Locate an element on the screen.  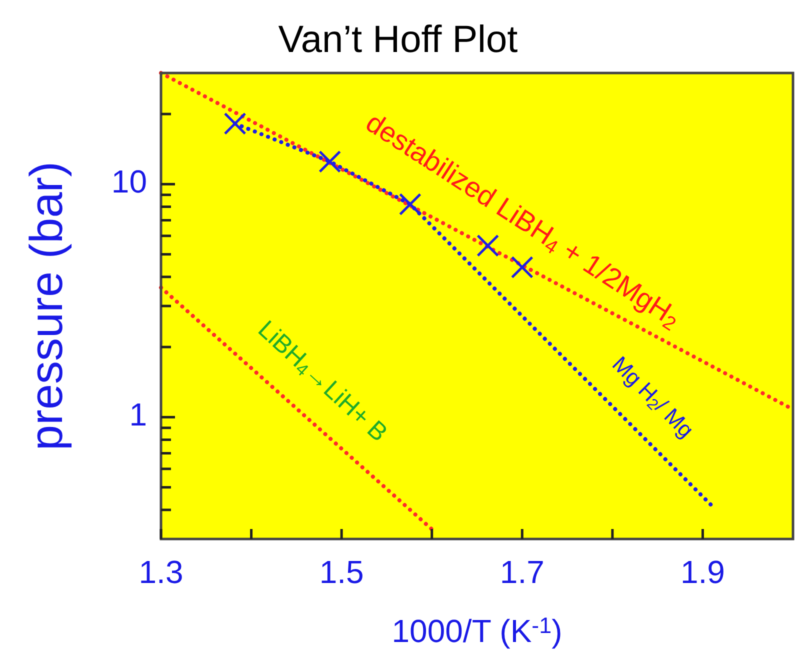
y-axis-title: pressure (bar) is located at coordinates (46, 306).